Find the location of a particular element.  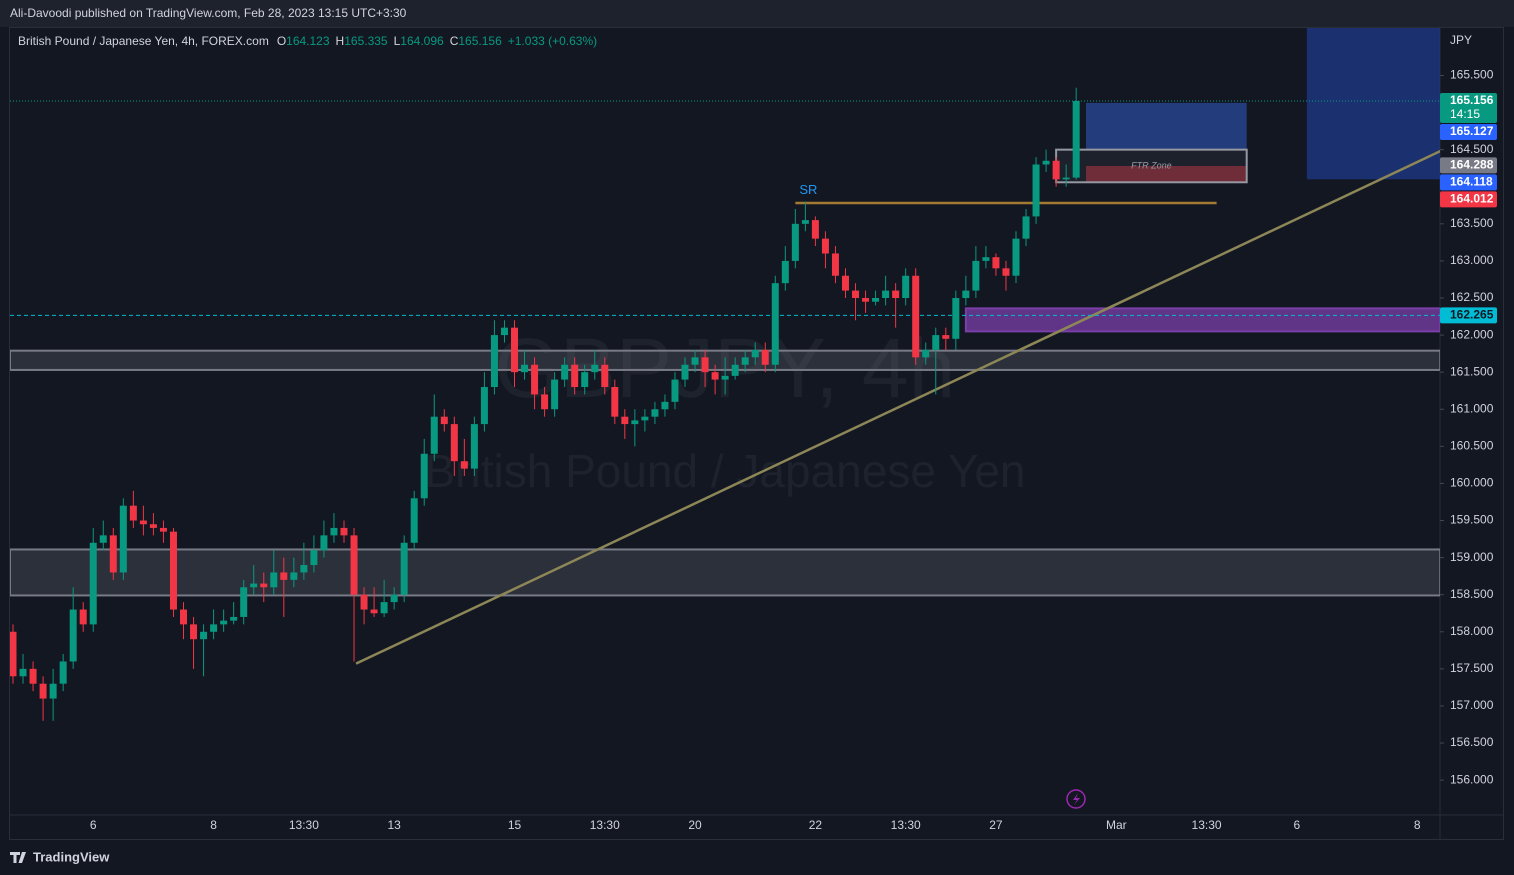

x-tick-label: 13 is located at coordinates (394, 825).